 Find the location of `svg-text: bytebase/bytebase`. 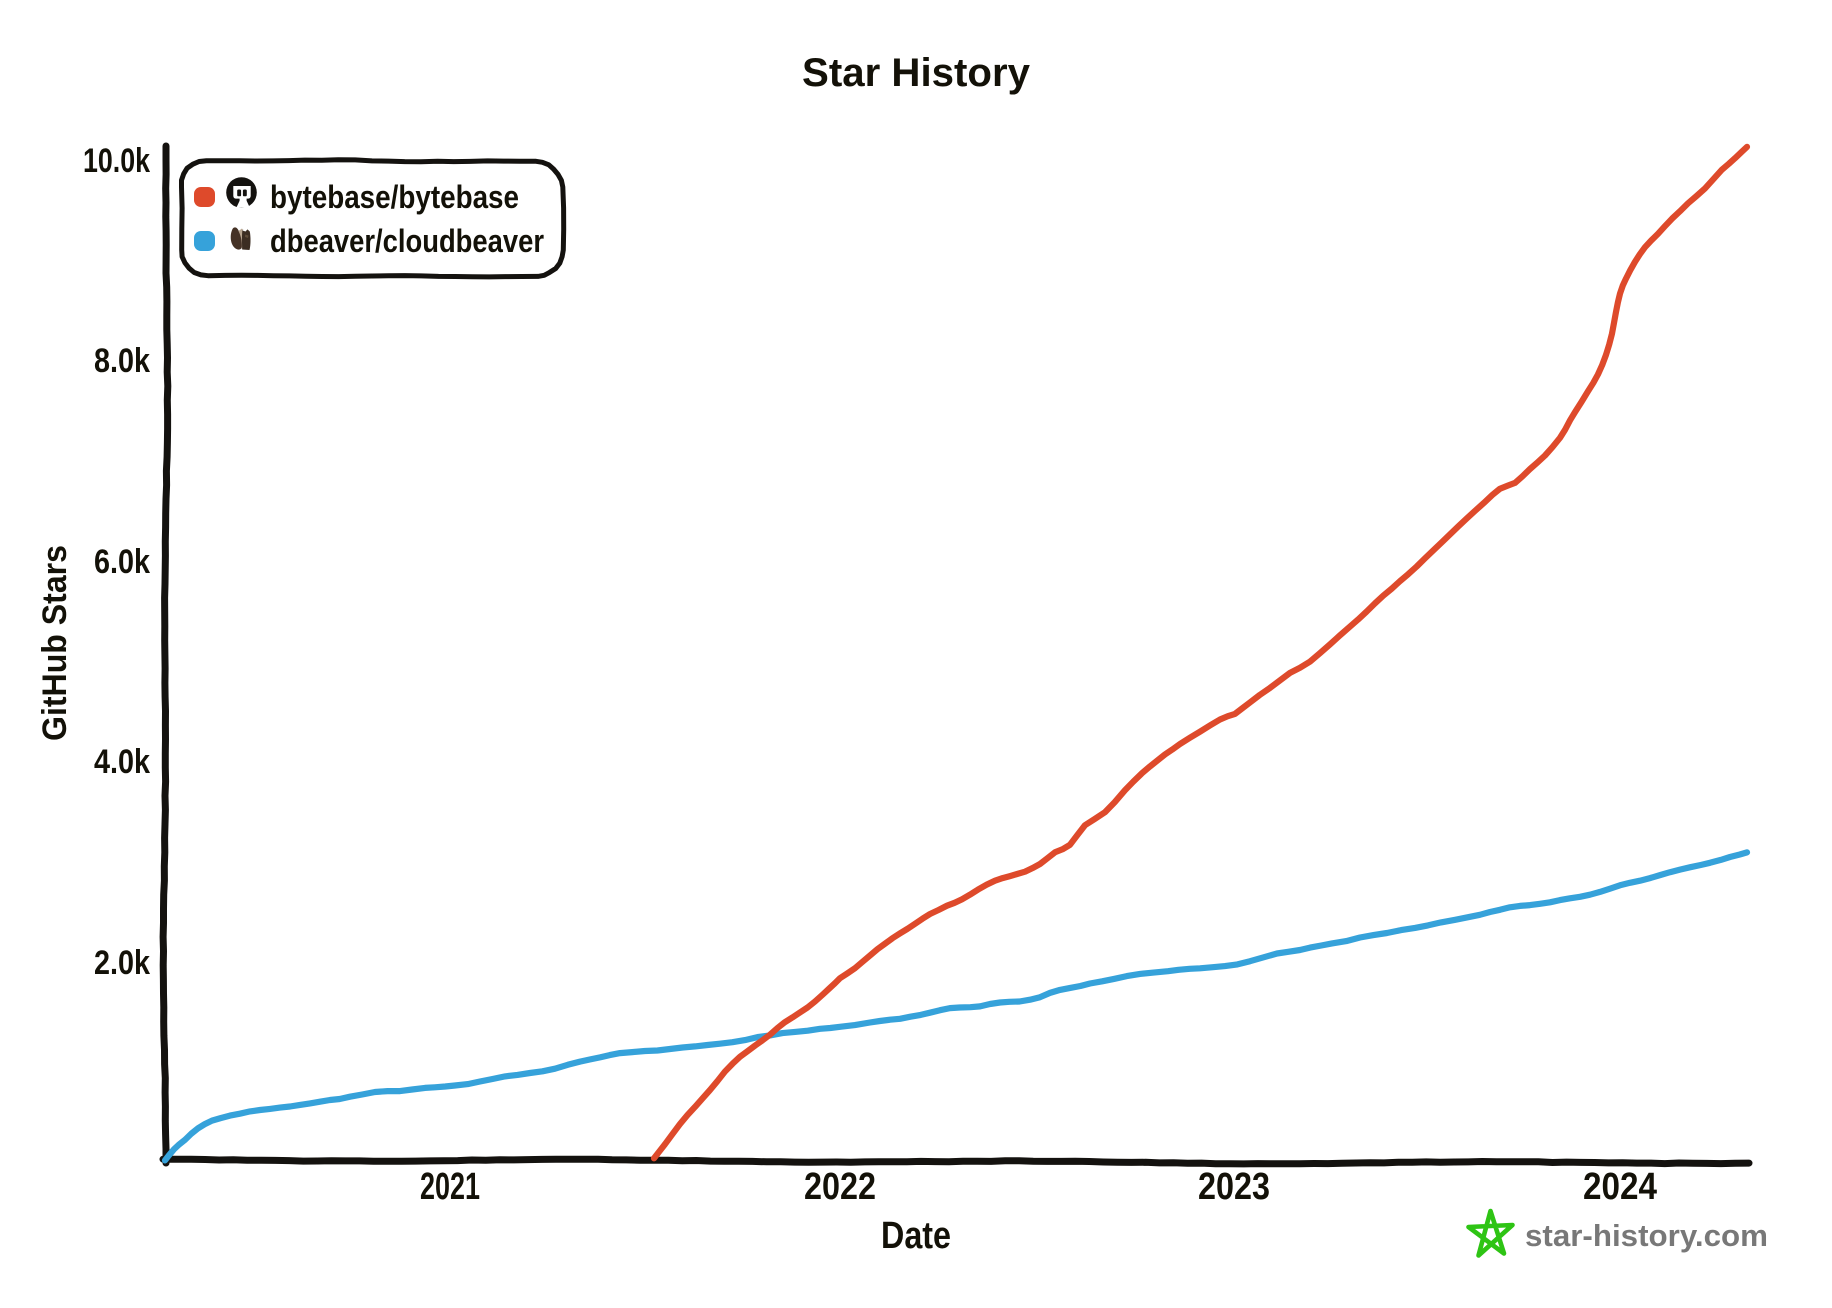

svg-text: bytebase/bytebase is located at coordinates (394, 197).